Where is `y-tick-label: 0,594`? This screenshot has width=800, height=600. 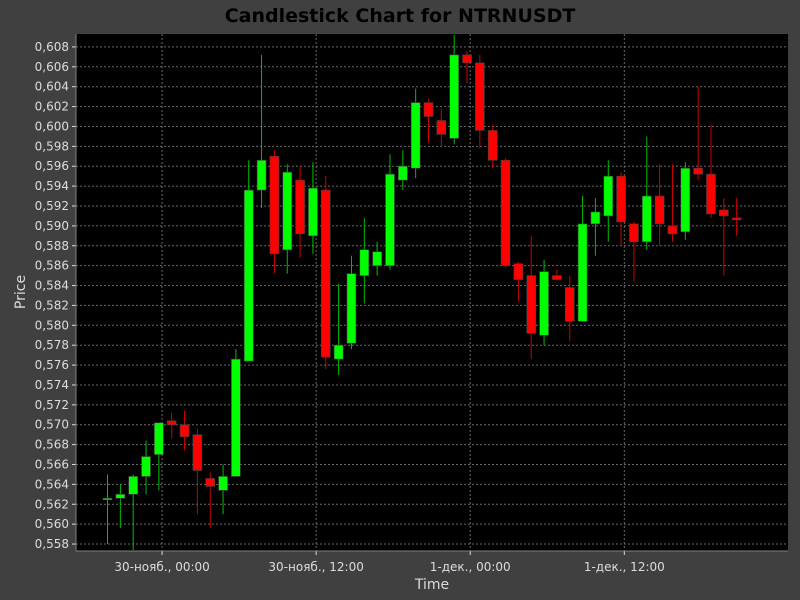 y-tick-label: 0,594 is located at coordinates (52, 186).